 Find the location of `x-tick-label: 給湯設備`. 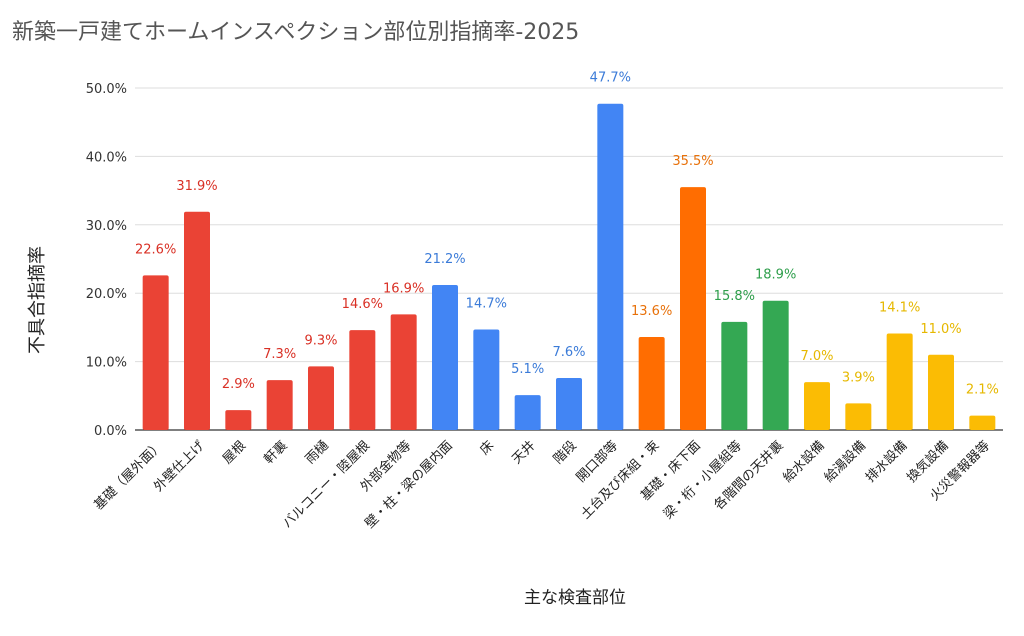

x-tick-label: 給湯設備 is located at coordinates (845, 462).